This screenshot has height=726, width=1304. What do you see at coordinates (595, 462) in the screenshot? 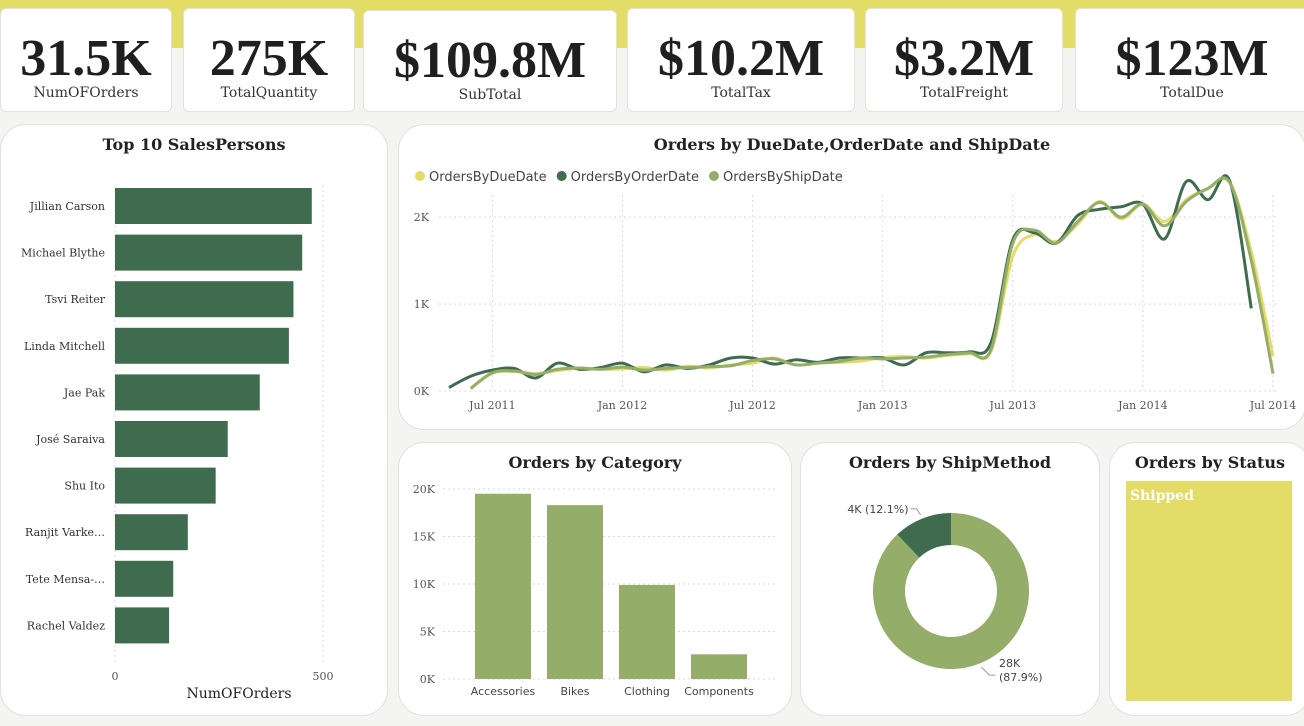
I see `chart-title: Orders by Category` at bounding box center [595, 462].